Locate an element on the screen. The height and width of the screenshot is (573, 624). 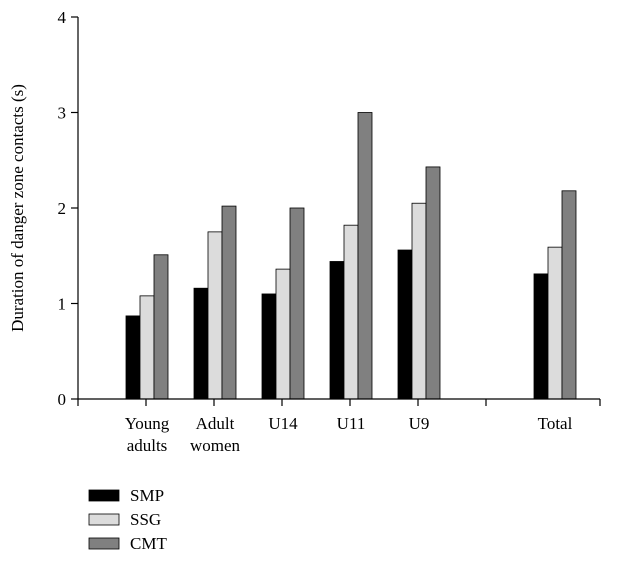
x-tick-label: Adult women is located at coordinates (215, 434).